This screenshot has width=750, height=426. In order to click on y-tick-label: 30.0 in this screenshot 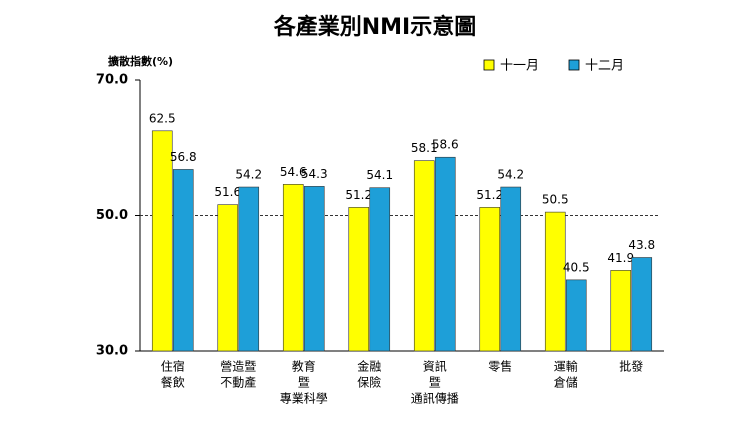, I will do `click(112, 351)`.